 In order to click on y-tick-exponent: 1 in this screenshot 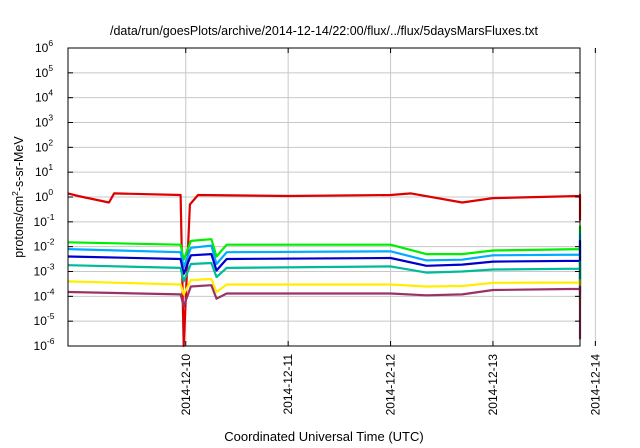, I will do `click(50, 167)`.